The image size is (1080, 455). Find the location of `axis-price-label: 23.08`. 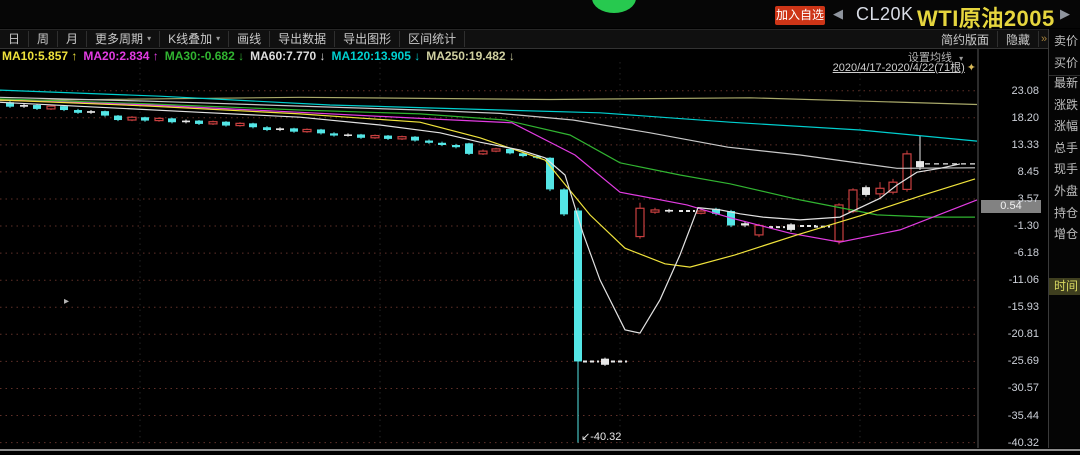

axis-price-label: 23.08 is located at coordinates (1025, 90).